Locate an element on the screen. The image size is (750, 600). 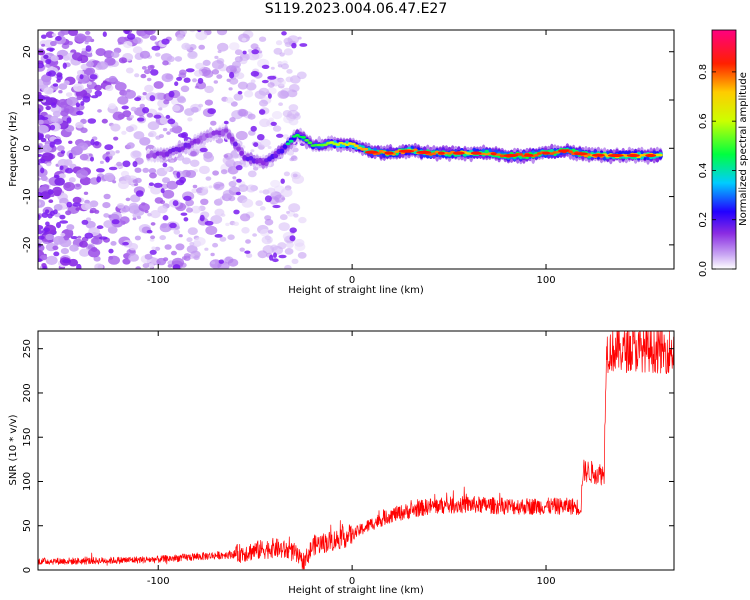
x-tick-label: -100 is located at coordinates (158, 581).